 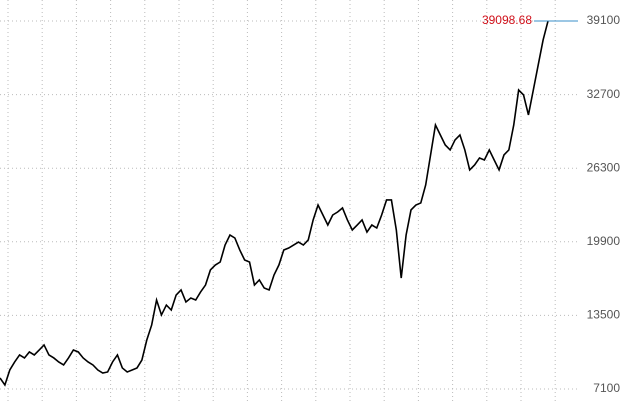 What do you see at coordinates (604, 167) in the screenshot?
I see `y-tick-label: 26300` at bounding box center [604, 167].